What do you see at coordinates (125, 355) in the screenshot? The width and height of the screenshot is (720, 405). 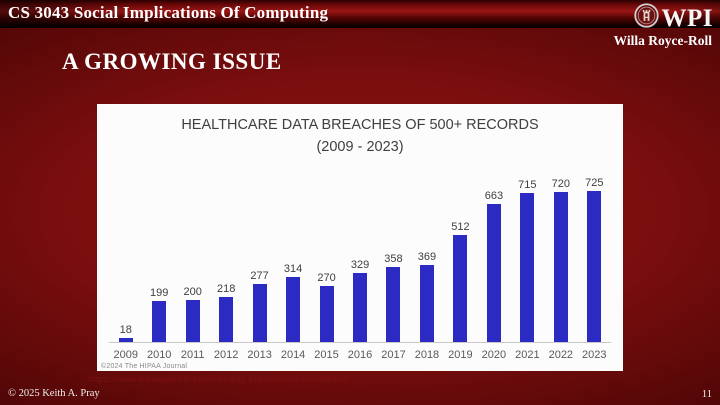 I see `x-axis-tick-label: 2009` at bounding box center [125, 355].